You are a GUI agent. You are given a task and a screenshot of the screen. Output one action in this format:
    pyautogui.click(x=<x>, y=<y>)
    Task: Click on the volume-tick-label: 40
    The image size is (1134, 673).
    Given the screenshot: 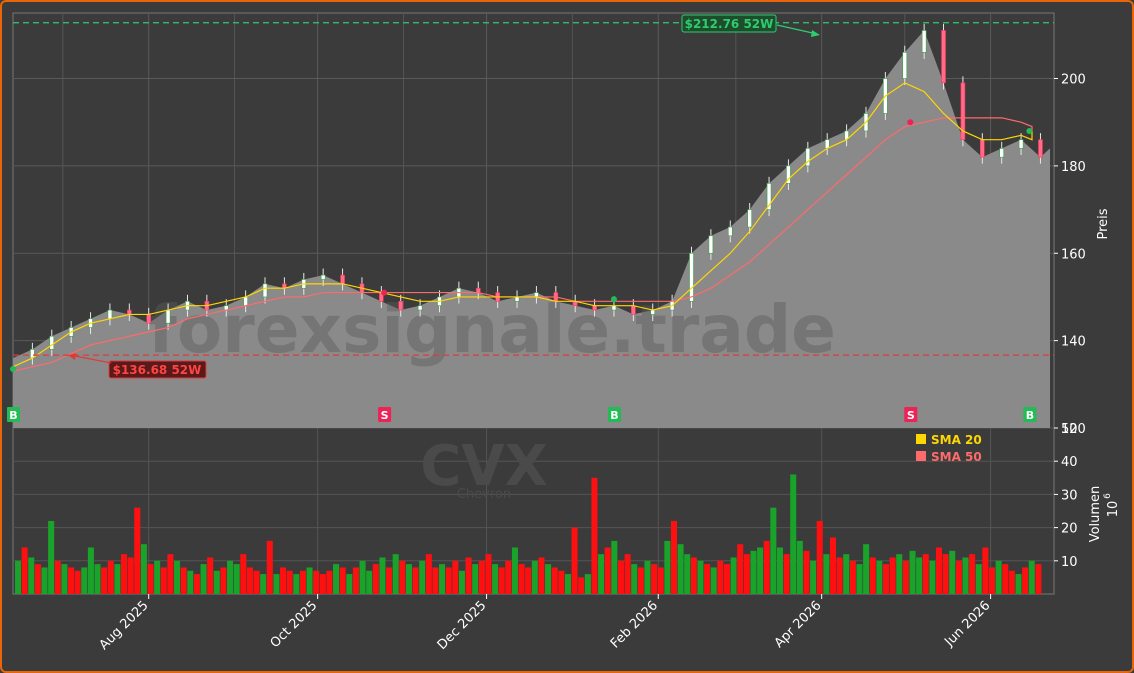 What is the action you would take?
    pyautogui.click(x=1069, y=462)
    